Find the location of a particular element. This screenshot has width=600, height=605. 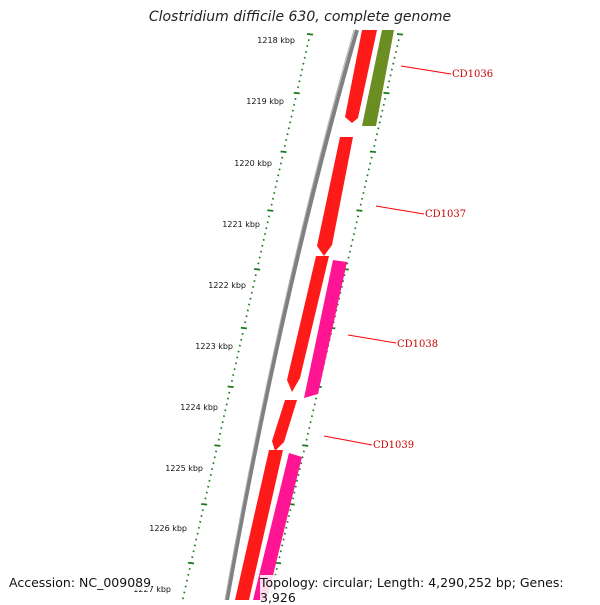

kbp-label-1220: 1220 kbp is located at coordinates (253, 163).